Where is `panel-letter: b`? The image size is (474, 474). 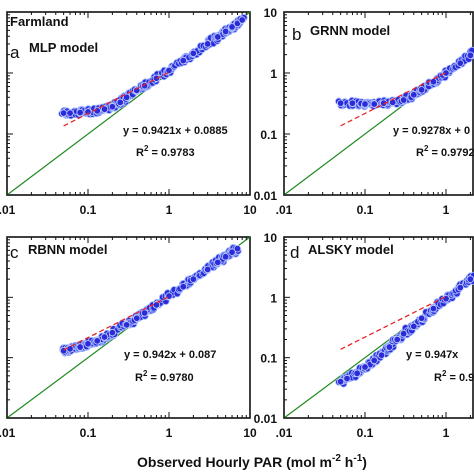
panel-letter: b is located at coordinates (296, 34).